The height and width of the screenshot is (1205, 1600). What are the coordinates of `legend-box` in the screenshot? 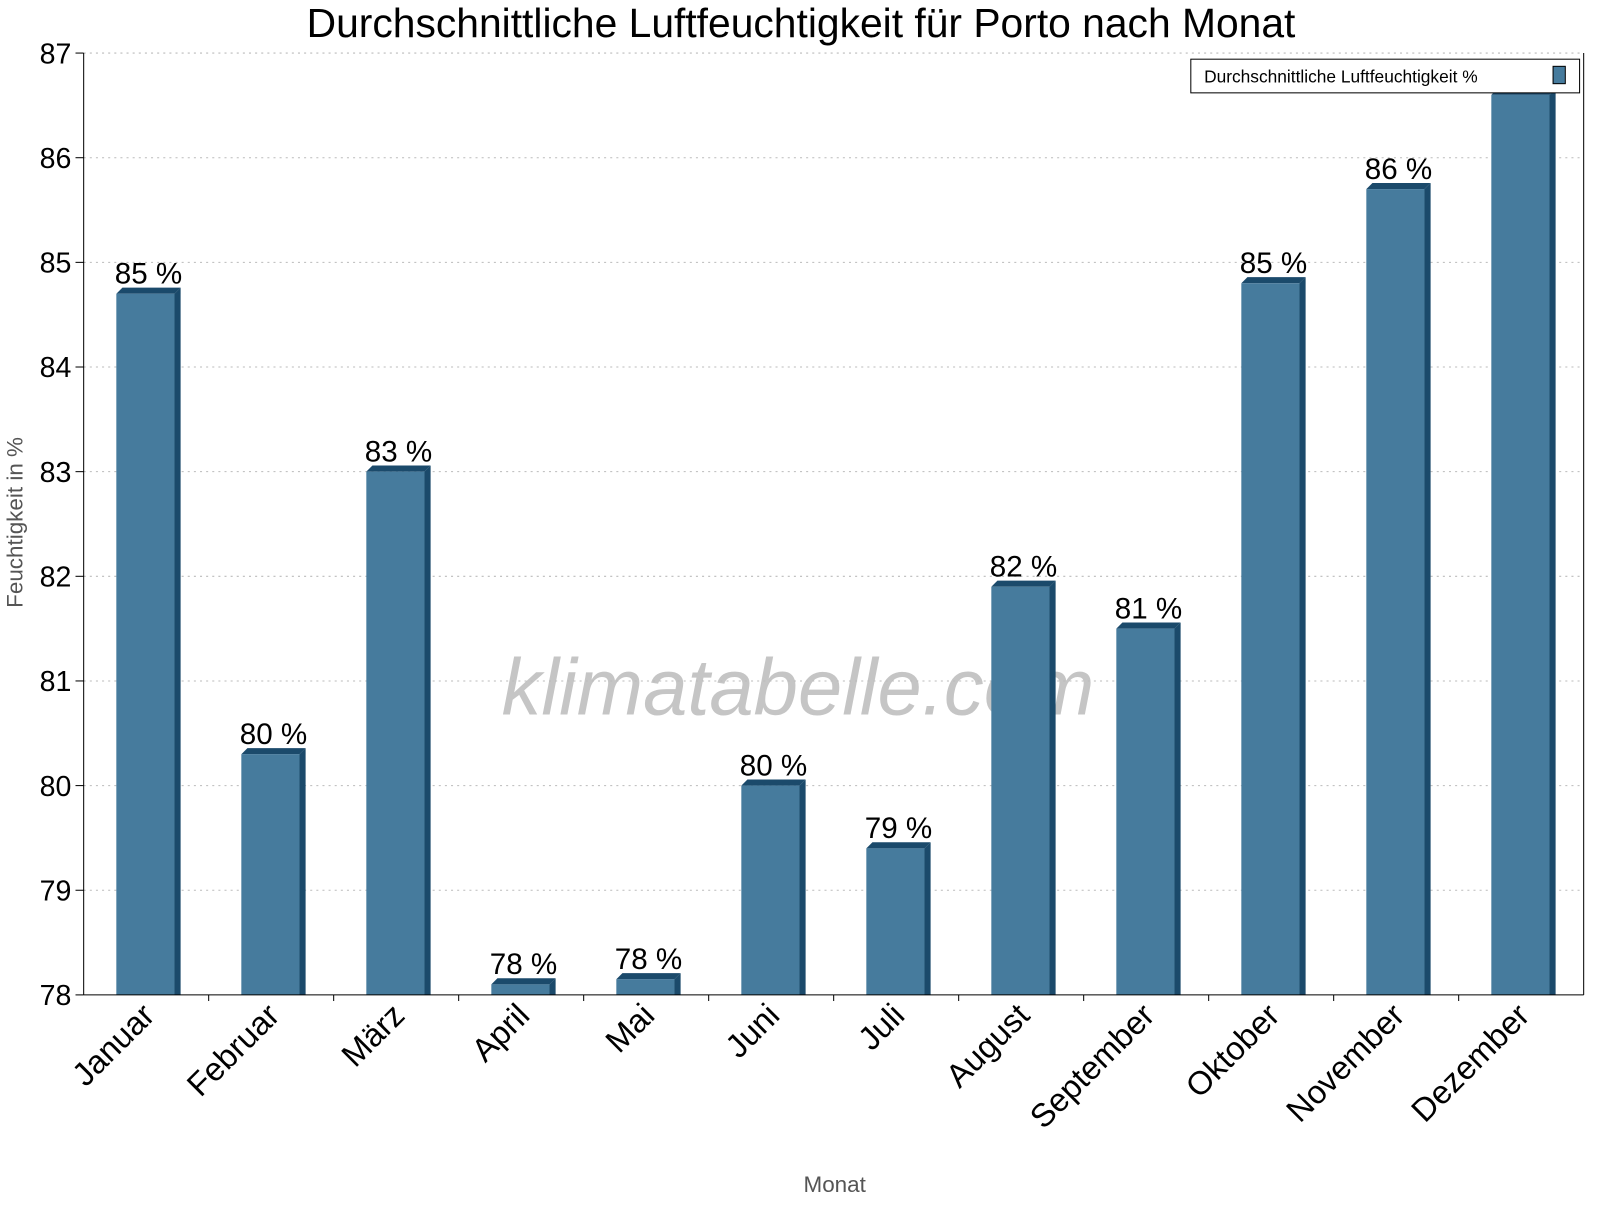 It's located at (1385, 76).